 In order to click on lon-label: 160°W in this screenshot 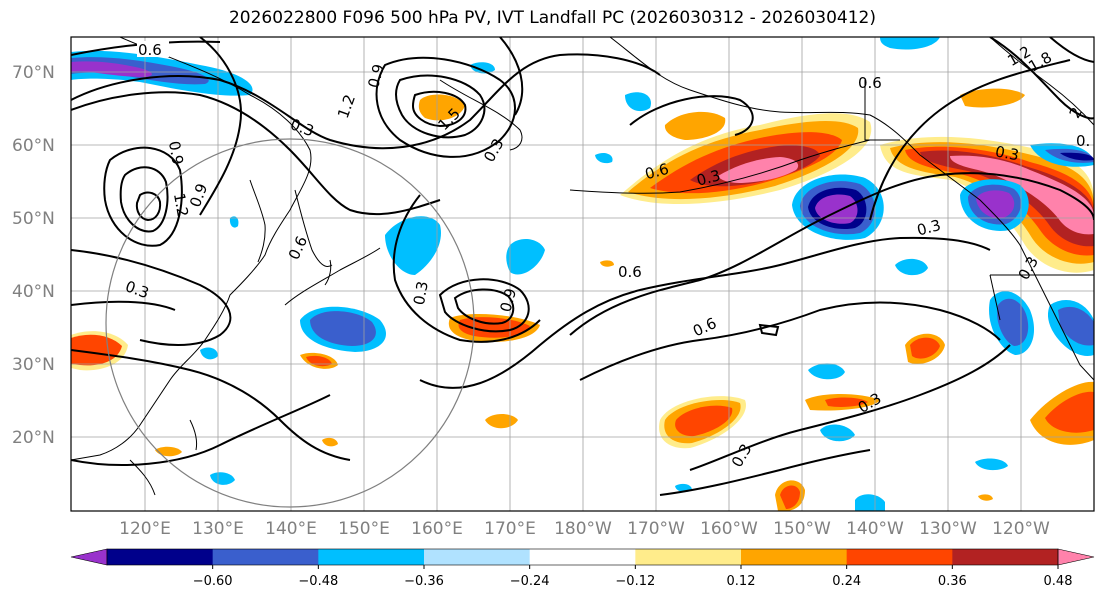, I will do `click(729, 529)`.